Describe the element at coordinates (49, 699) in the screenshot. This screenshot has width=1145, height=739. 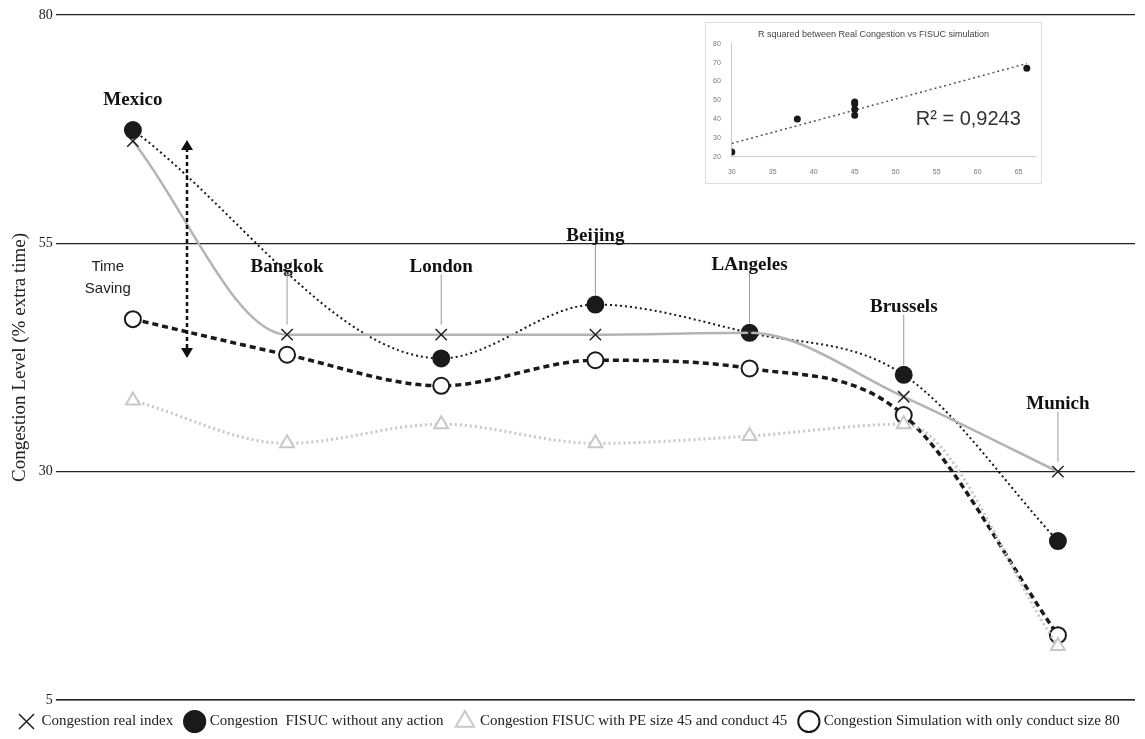
I see `y-tick-label: 5` at that location.